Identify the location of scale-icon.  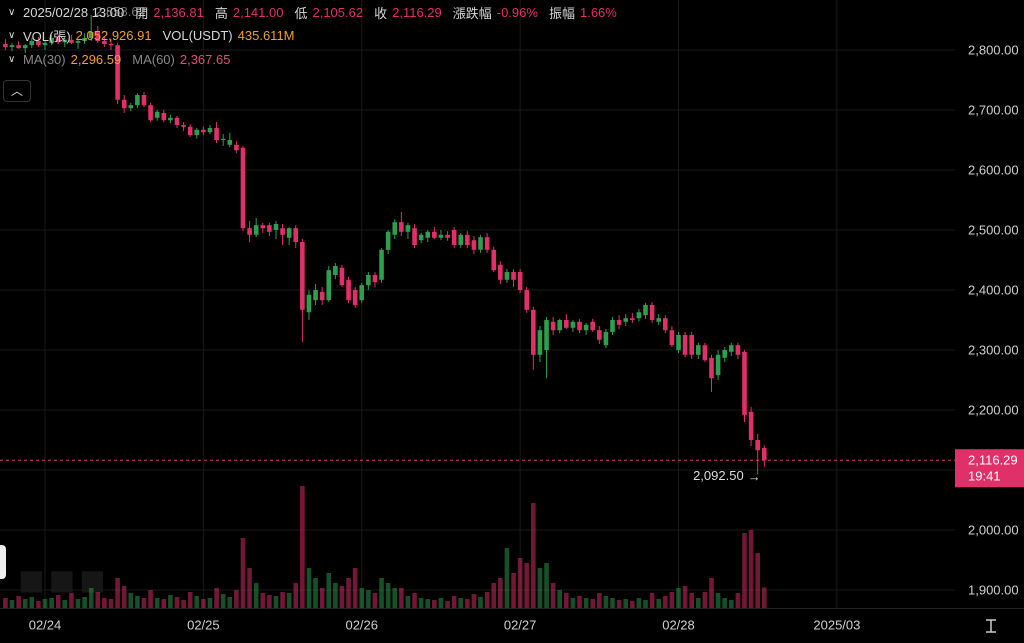
(991, 626).